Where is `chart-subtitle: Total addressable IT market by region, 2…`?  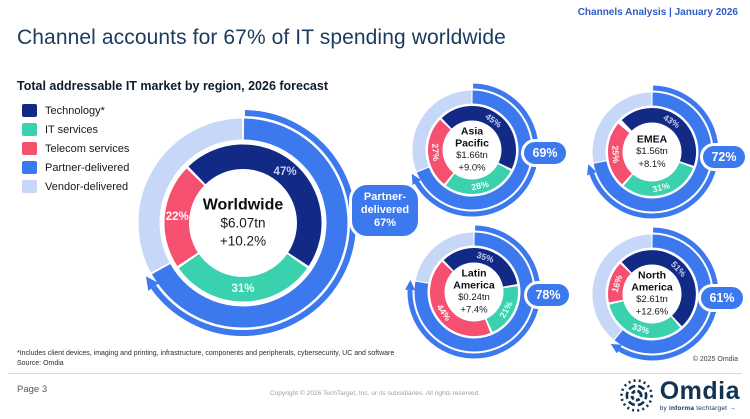
chart-subtitle: Total addressable IT market by region, 2… is located at coordinates (172, 86).